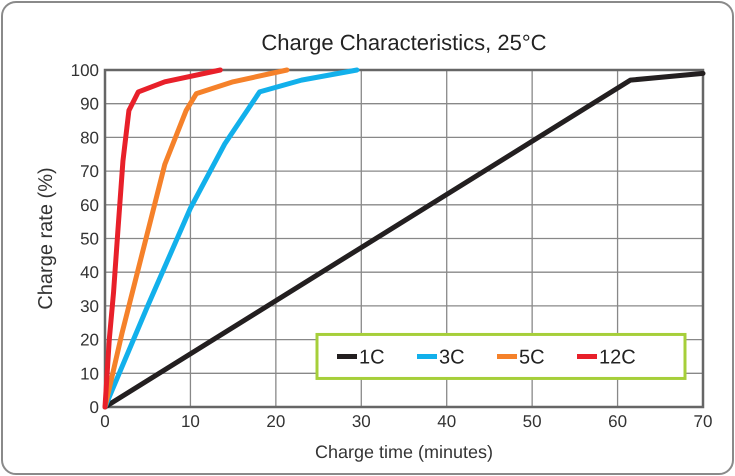 This screenshot has width=735, height=476. I want to click on legend-label: 12C, so click(617, 357).